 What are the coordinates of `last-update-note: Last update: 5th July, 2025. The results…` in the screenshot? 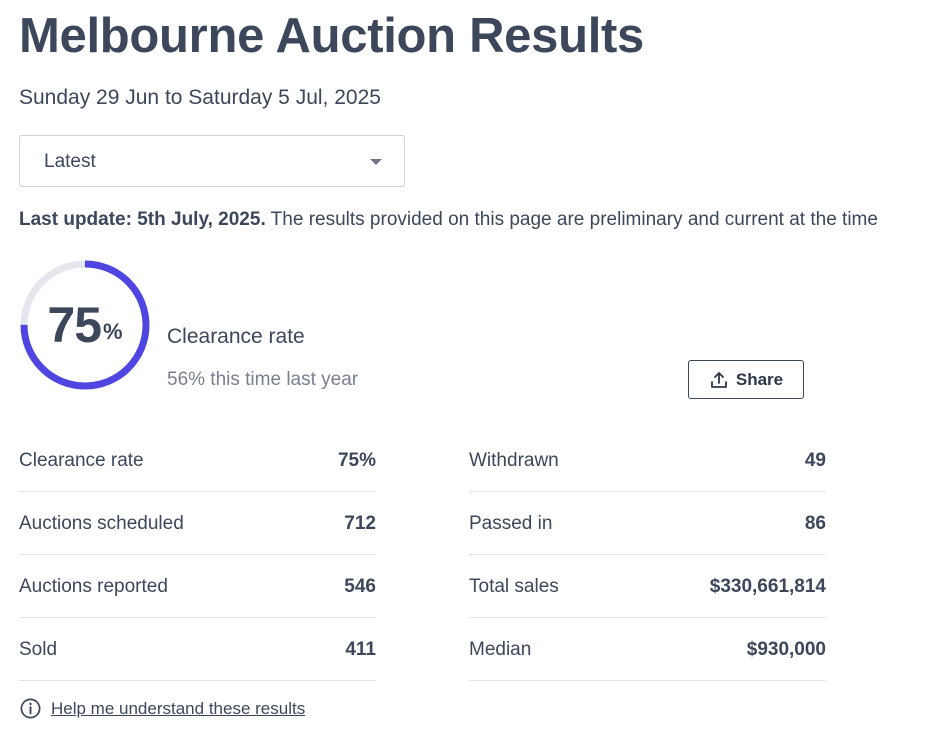 It's located at (448, 220).